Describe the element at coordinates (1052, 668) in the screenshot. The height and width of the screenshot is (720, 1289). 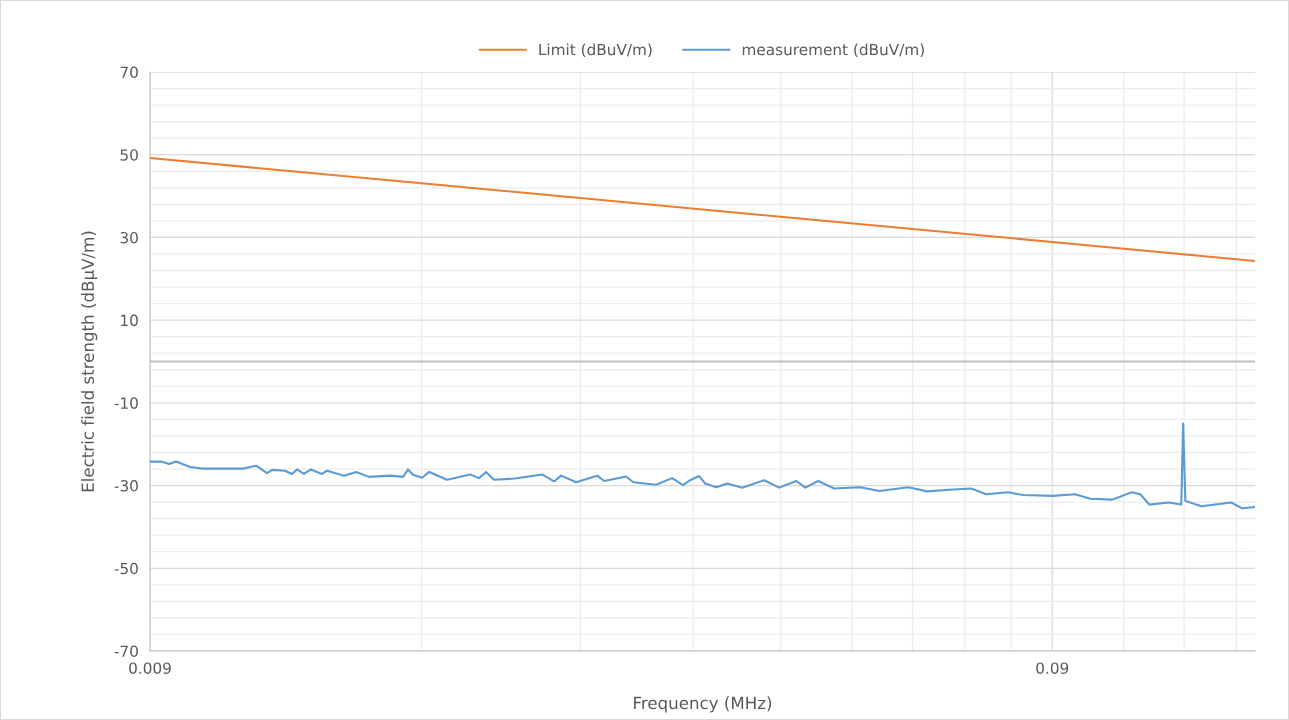
I see `x-tick-label: 0.09` at that location.